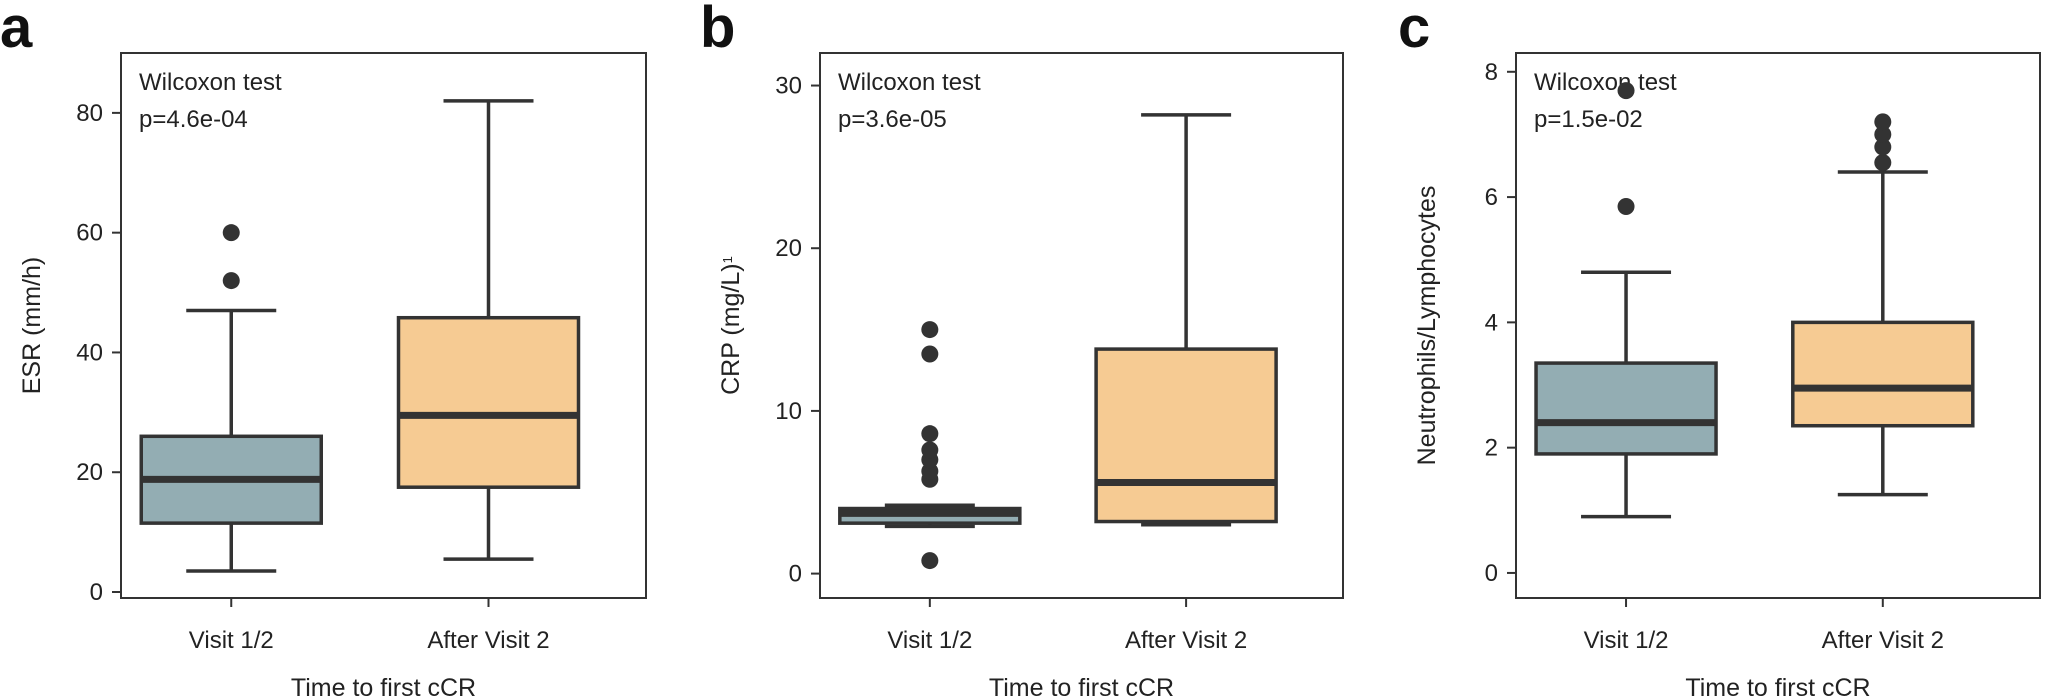 The width and height of the screenshot is (2048, 699). I want to click on panel-label-a: a, so click(16, 30).